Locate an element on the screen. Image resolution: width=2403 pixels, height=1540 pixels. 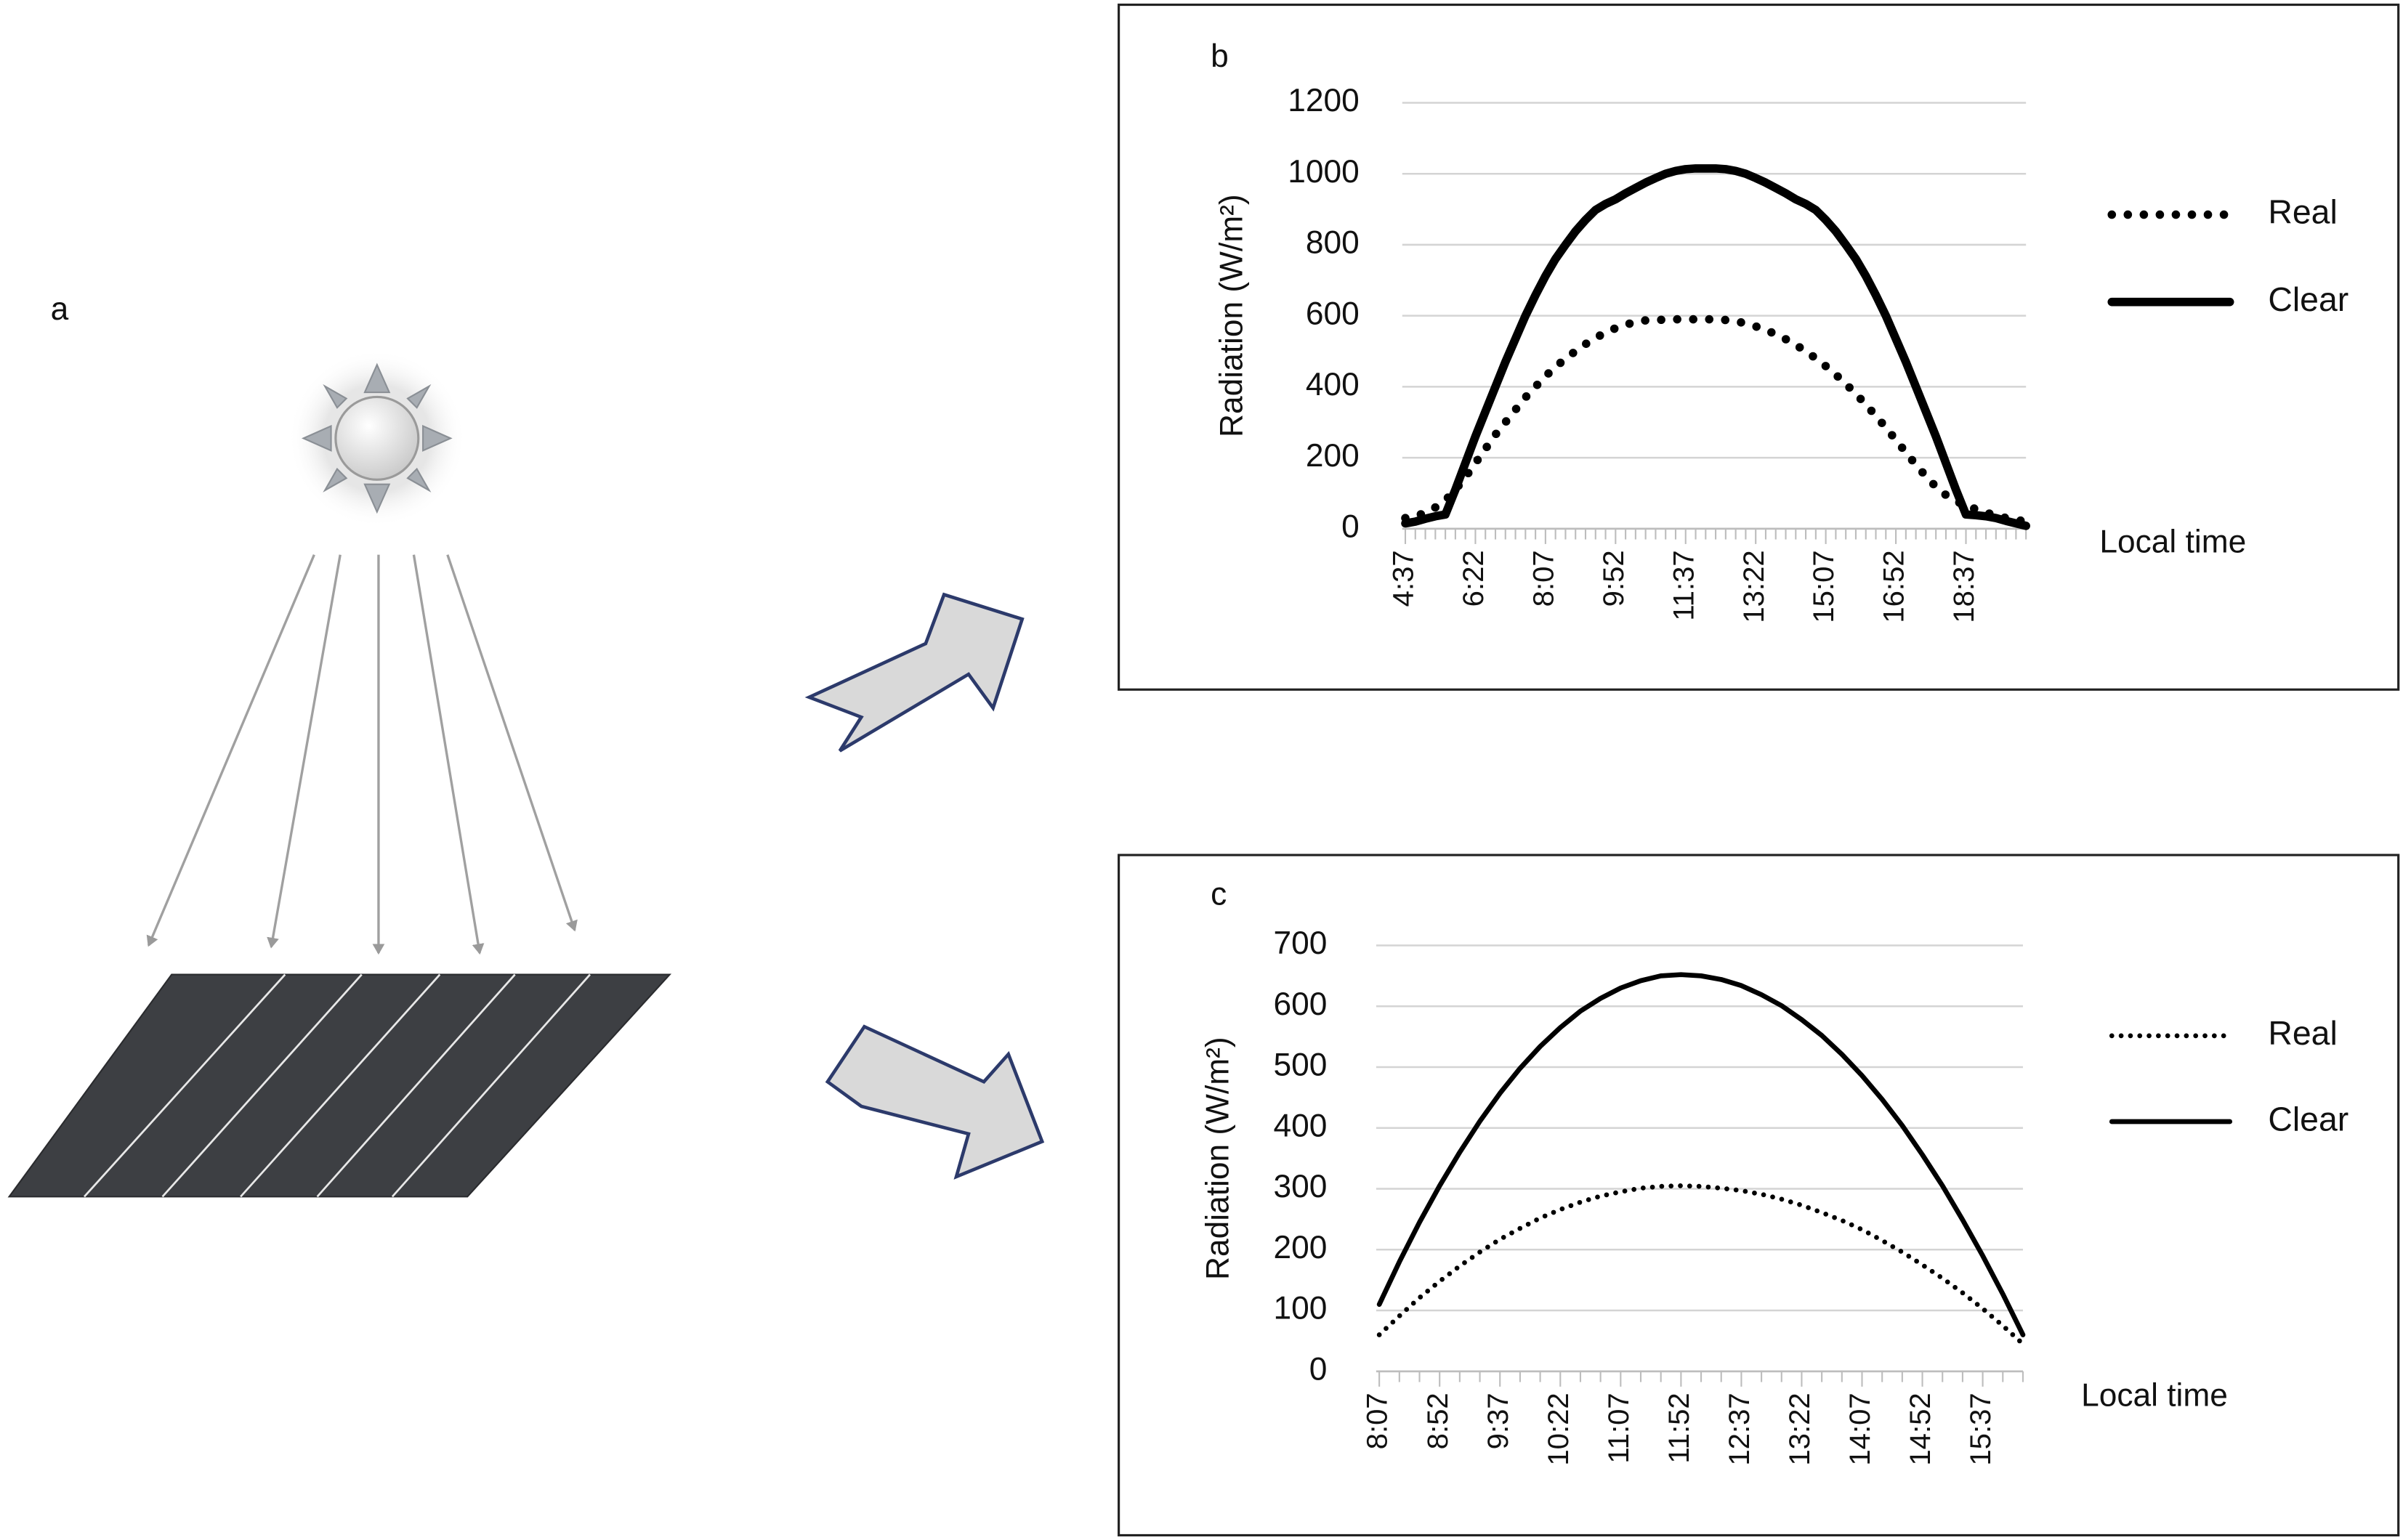
y-tick-label: 500 is located at coordinates (1301, 1065).